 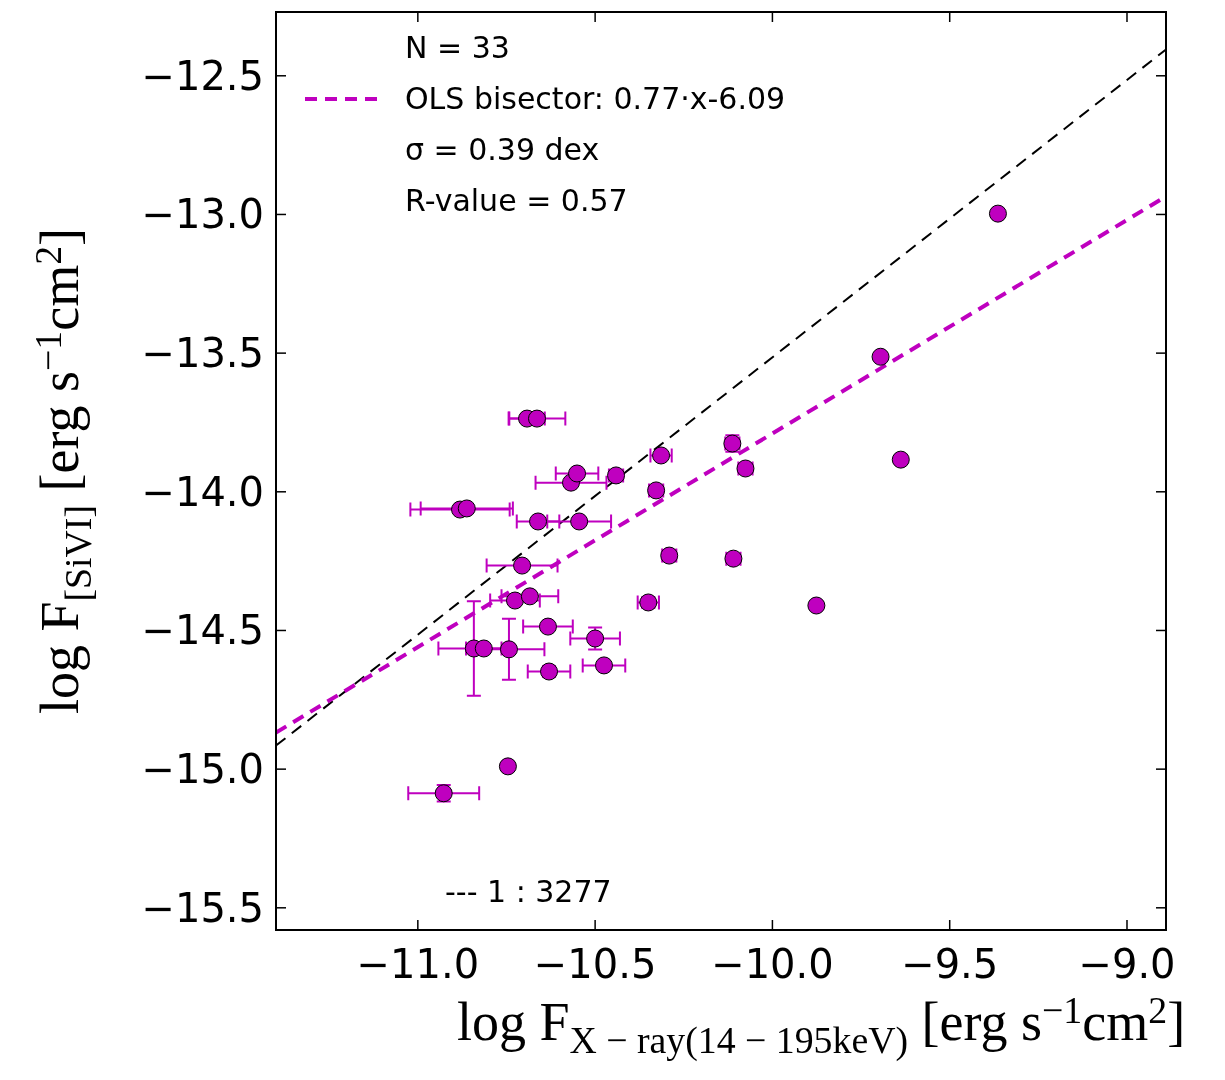 What do you see at coordinates (528, 891) in the screenshot?
I see `annotation: --- 1 : 3277` at bounding box center [528, 891].